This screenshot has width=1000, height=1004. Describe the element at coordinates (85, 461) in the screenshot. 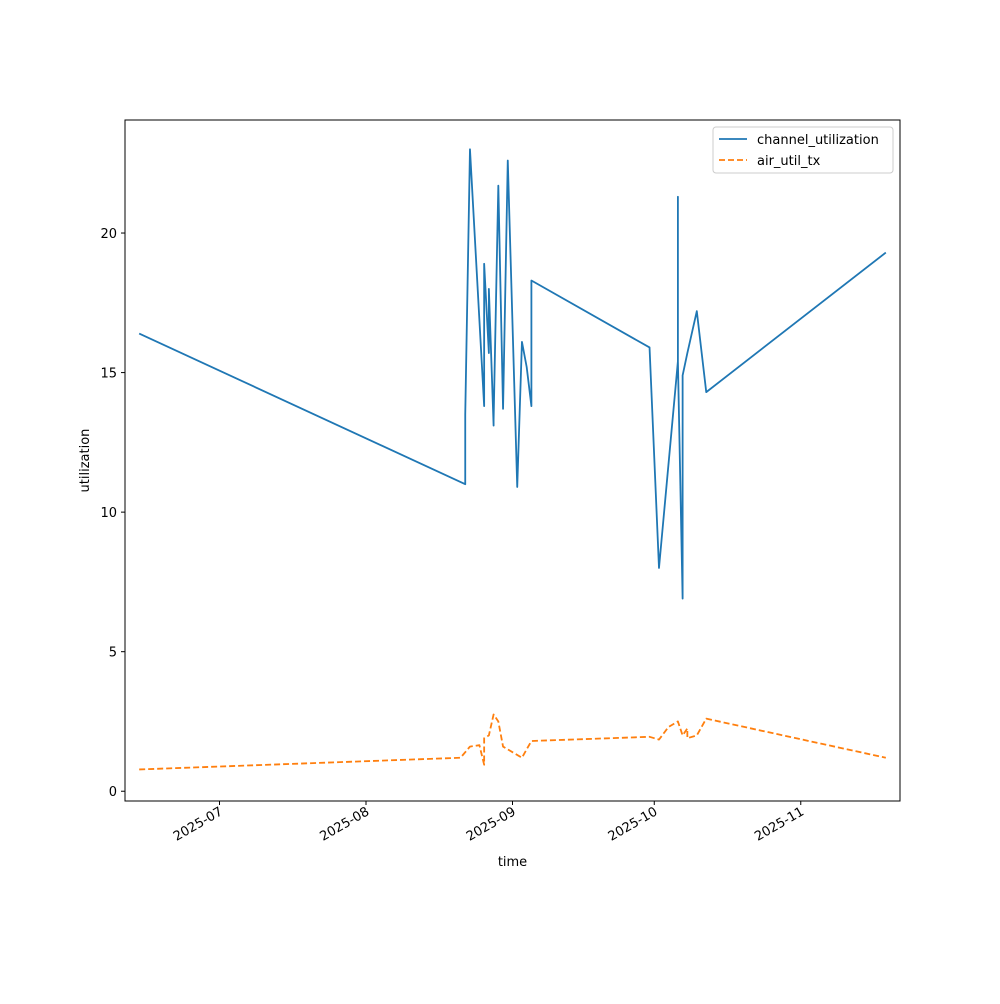

I see `y-axis-label: utilization` at that location.